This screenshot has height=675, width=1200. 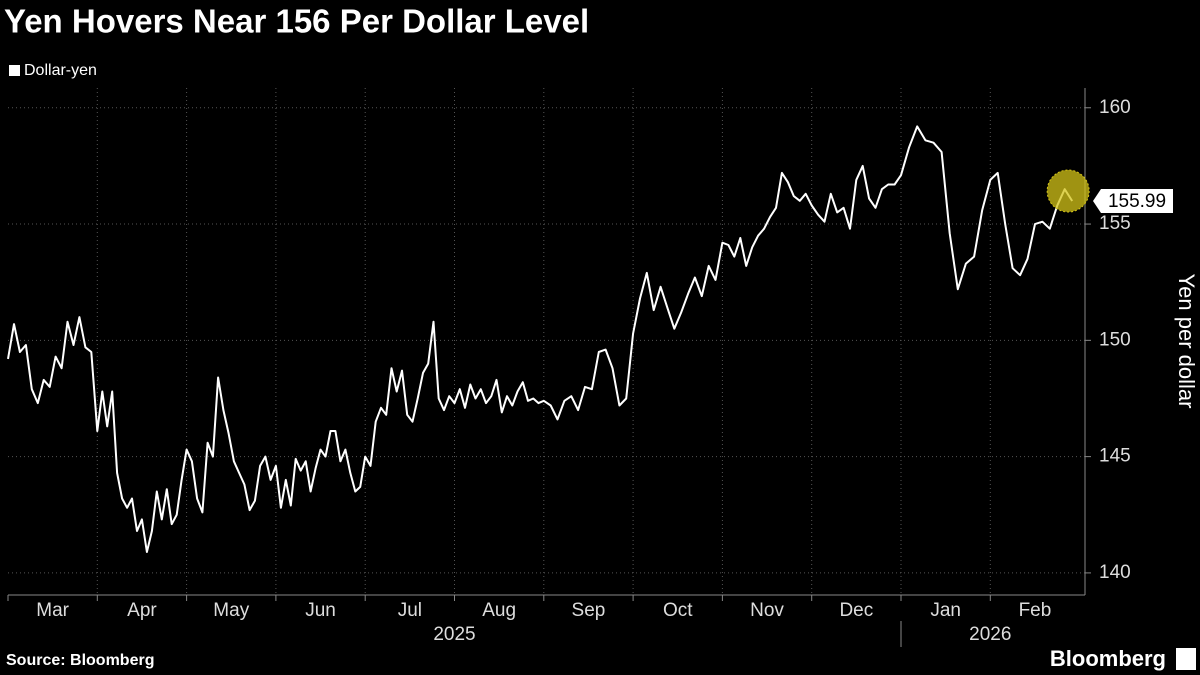 I want to click on x-tick-label: Jan, so click(x=945, y=610).